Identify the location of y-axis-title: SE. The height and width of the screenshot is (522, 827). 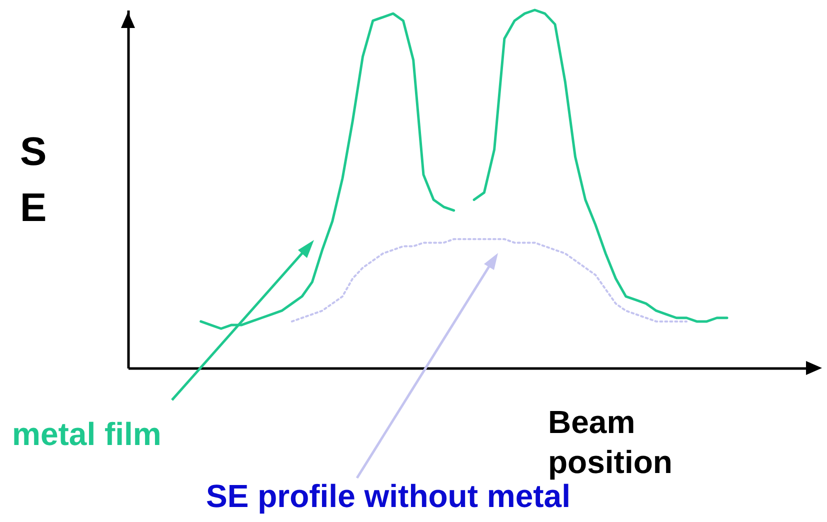
(34, 180).